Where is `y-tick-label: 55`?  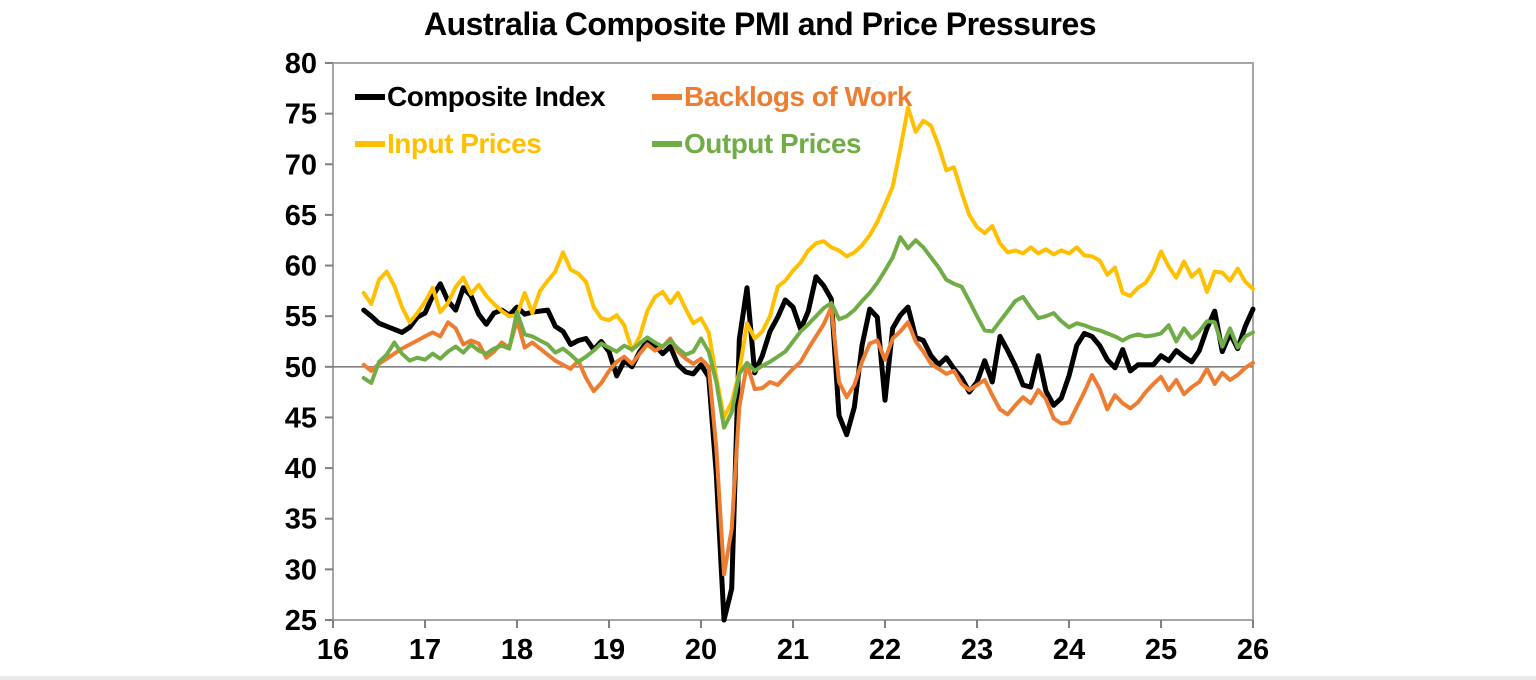 y-tick-label: 55 is located at coordinates (301, 317).